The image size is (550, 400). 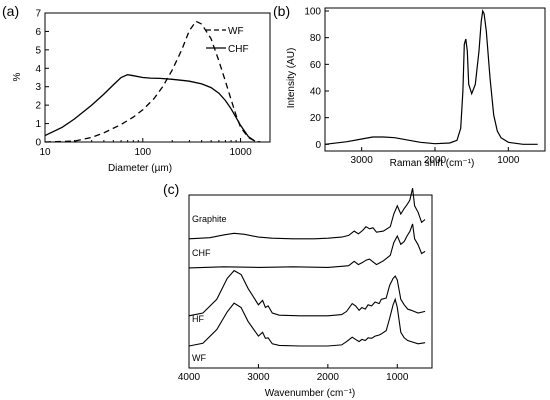 I want to click on panel-c-x-ticks: 4000 3000 2000 1000, so click(x=293, y=373).